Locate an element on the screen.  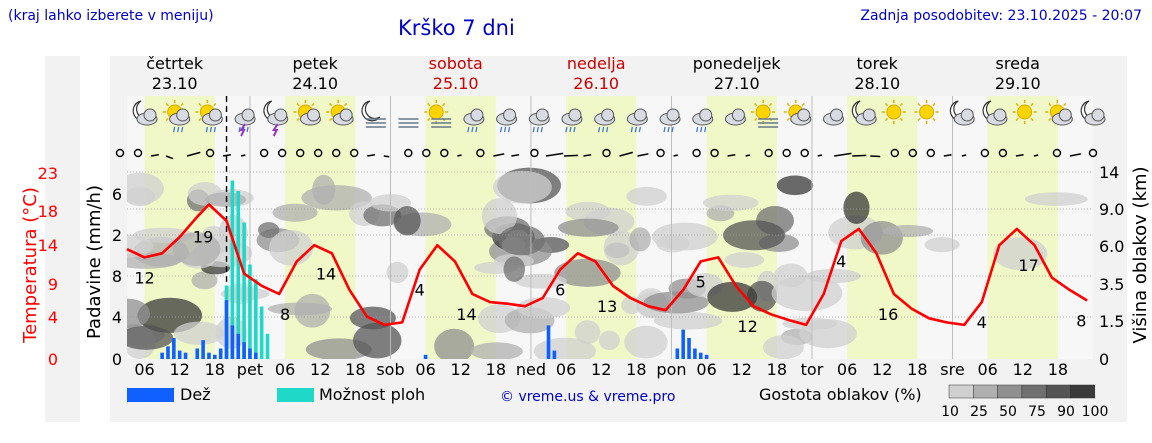
precip-axis-label: Padavine (mm/h) is located at coordinates (94, 262).